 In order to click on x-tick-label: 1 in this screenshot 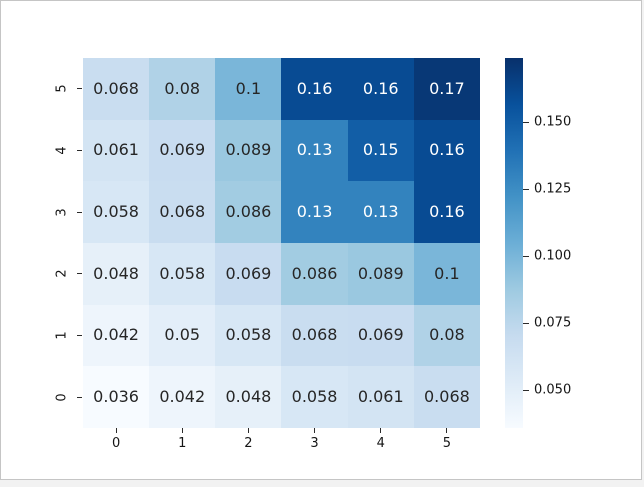, I will do `click(182, 443)`.